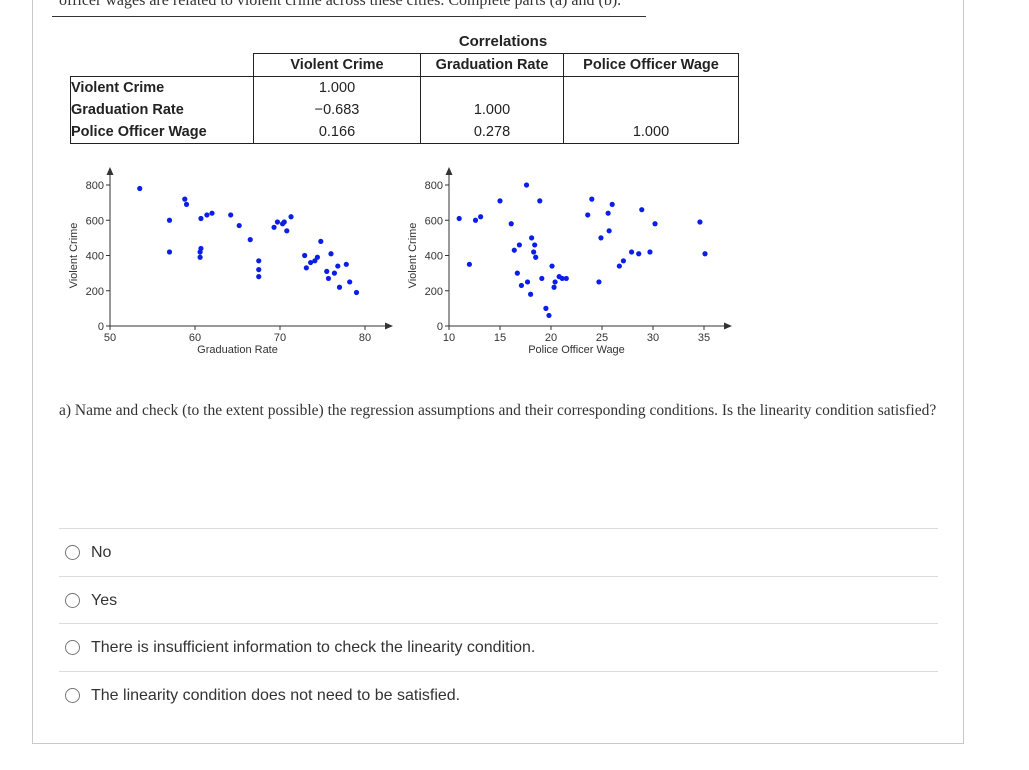 This screenshot has width=1029, height=770. Describe the element at coordinates (365, 338) in the screenshot. I see `x-tick-label: 80` at that location.